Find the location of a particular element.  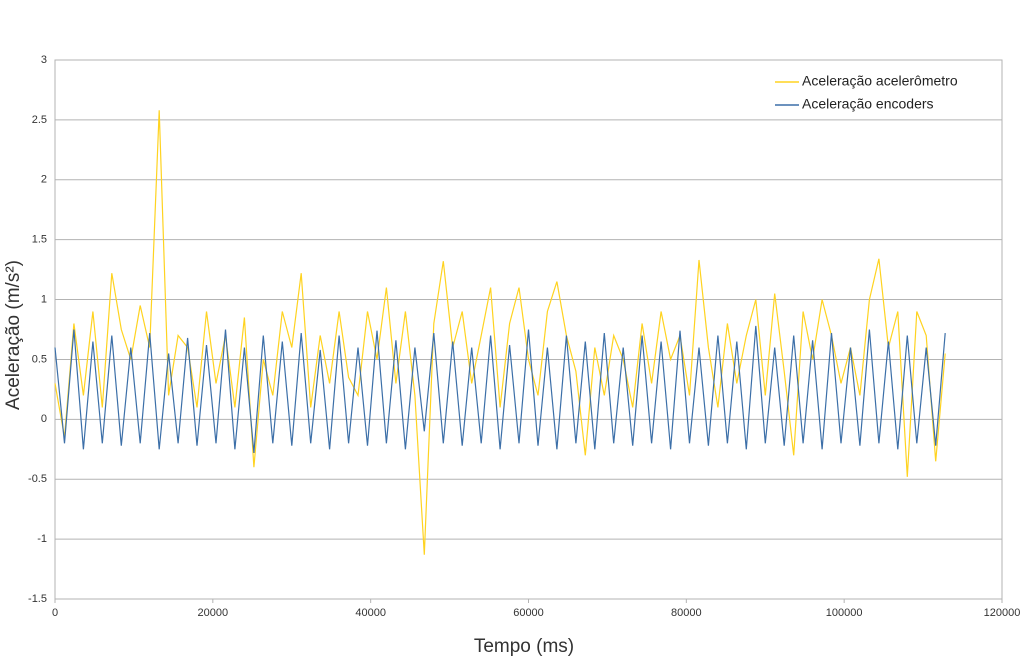

y-tick-label: 3 is located at coordinates (44, 60).